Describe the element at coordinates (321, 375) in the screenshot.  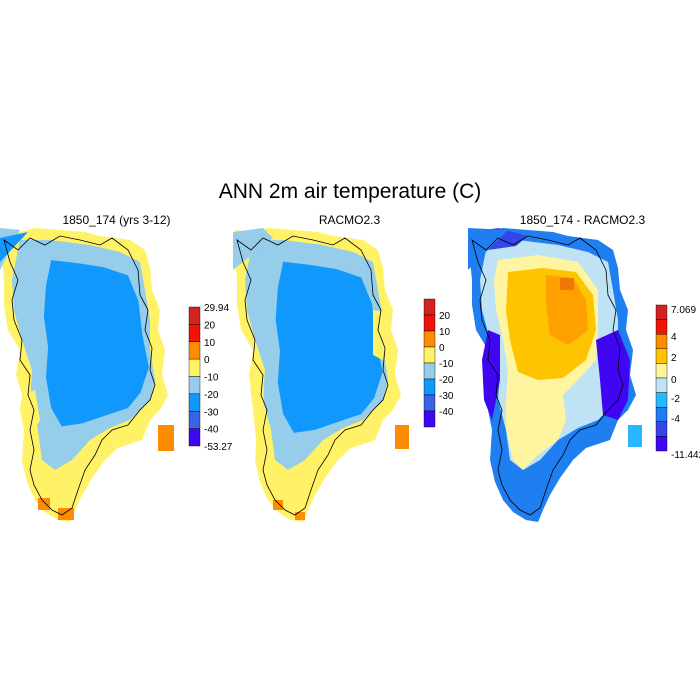
I see `map-panel-racmo` at that location.